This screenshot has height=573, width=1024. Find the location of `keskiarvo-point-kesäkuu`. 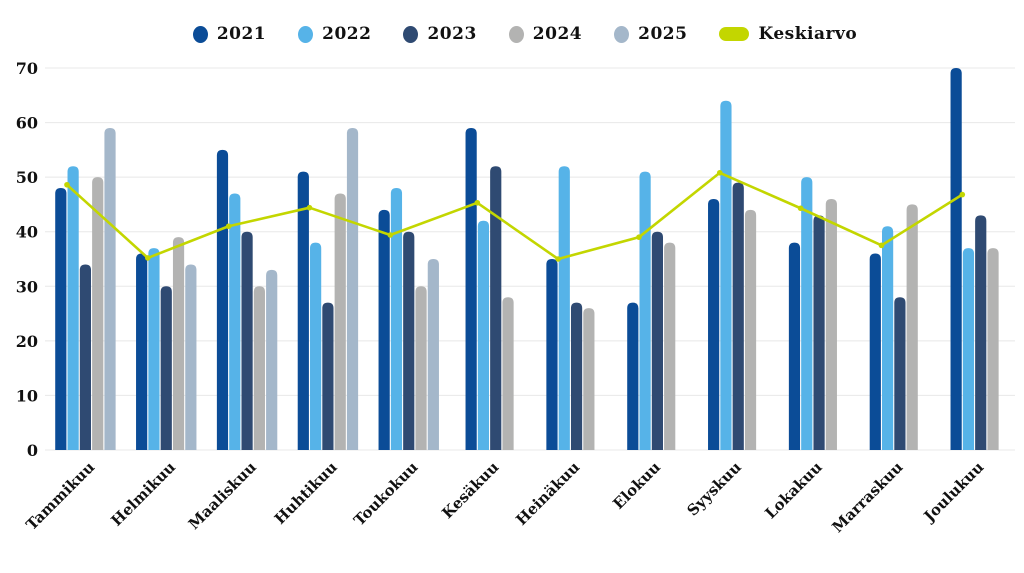

keskiarvo-point-kesäkuu is located at coordinates (477, 202).